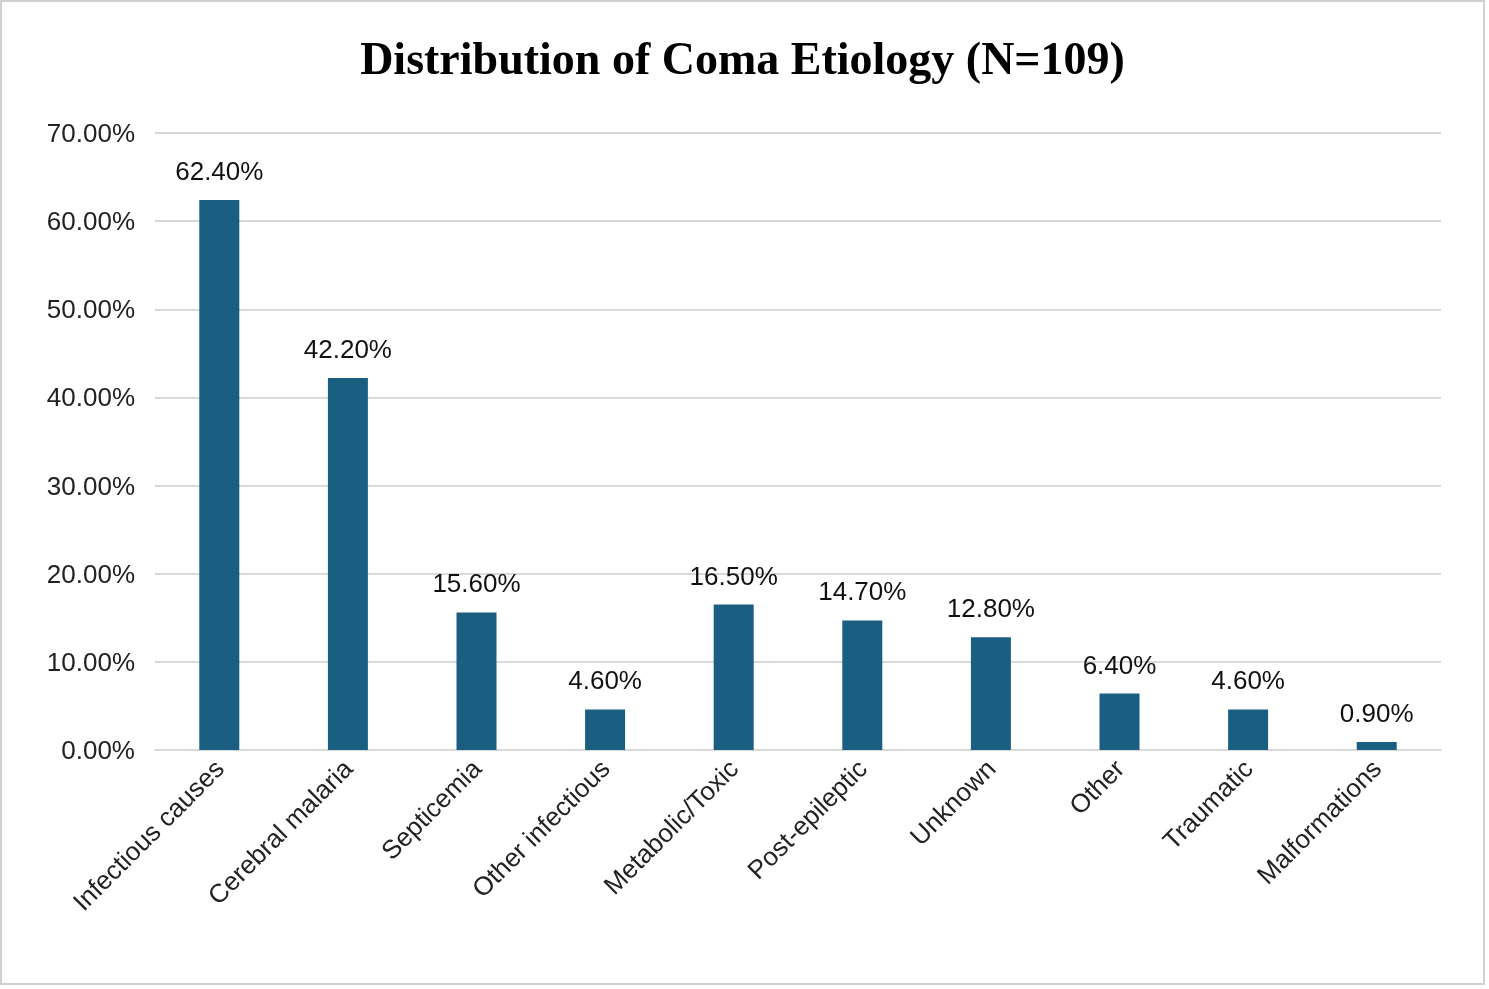  I want to click on data-label: 6.40%, so click(1119, 664).